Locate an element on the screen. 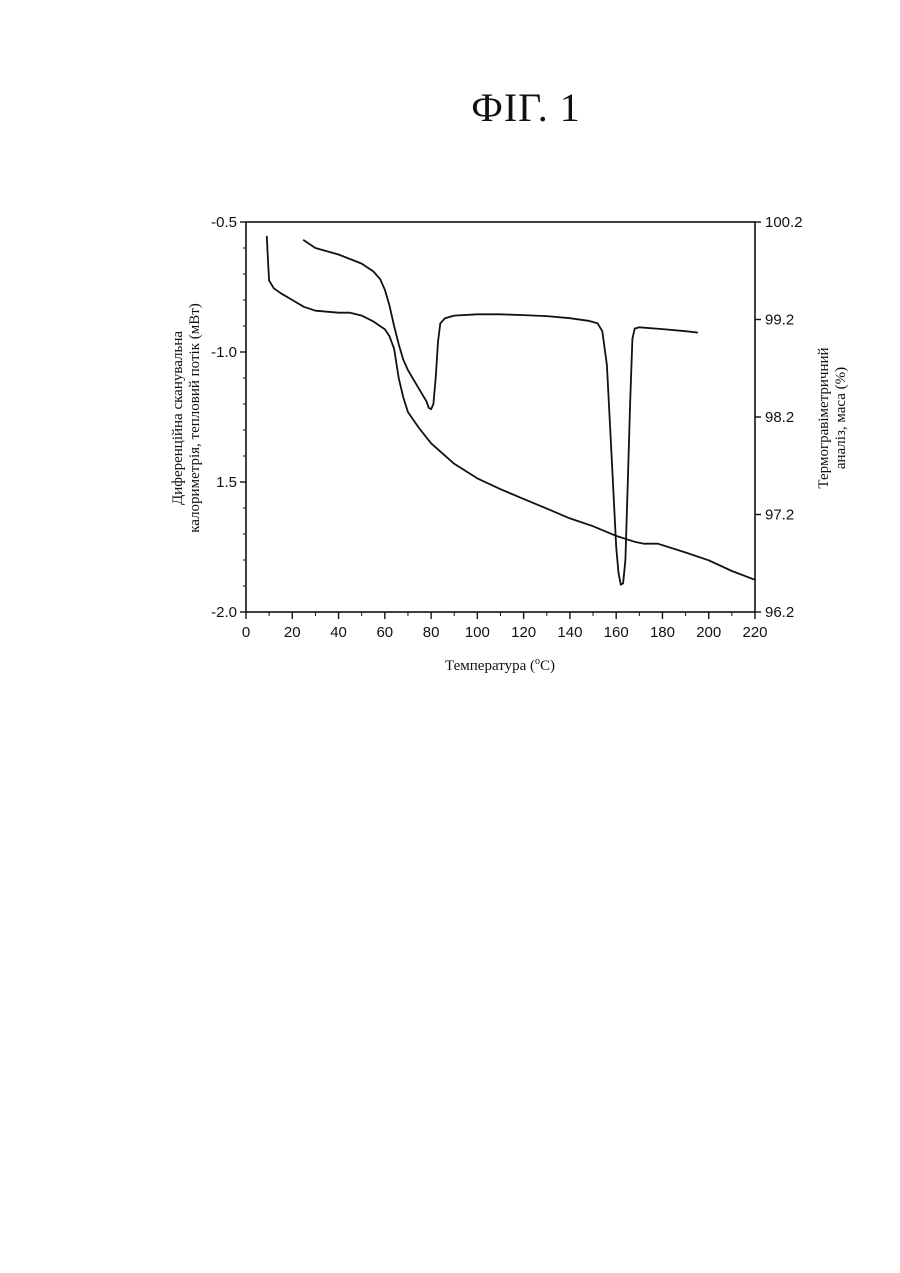 The image size is (900, 1273). x-tick-label: 200 is located at coordinates (708, 632).